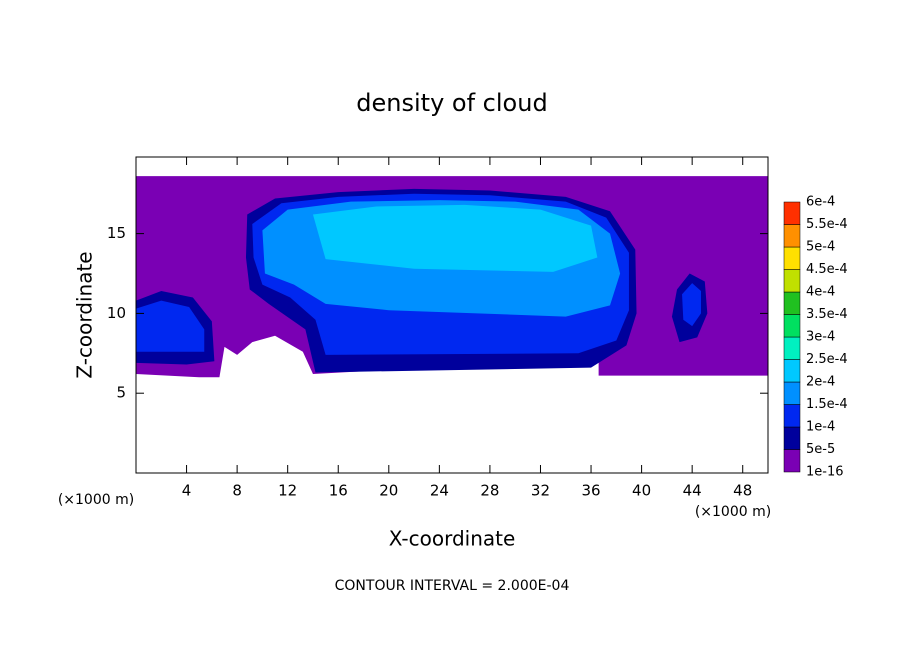 Image resolution: width=904 pixels, height=654 pixels. What do you see at coordinates (692, 491) in the screenshot?
I see `x-tick-label: 44` at bounding box center [692, 491].